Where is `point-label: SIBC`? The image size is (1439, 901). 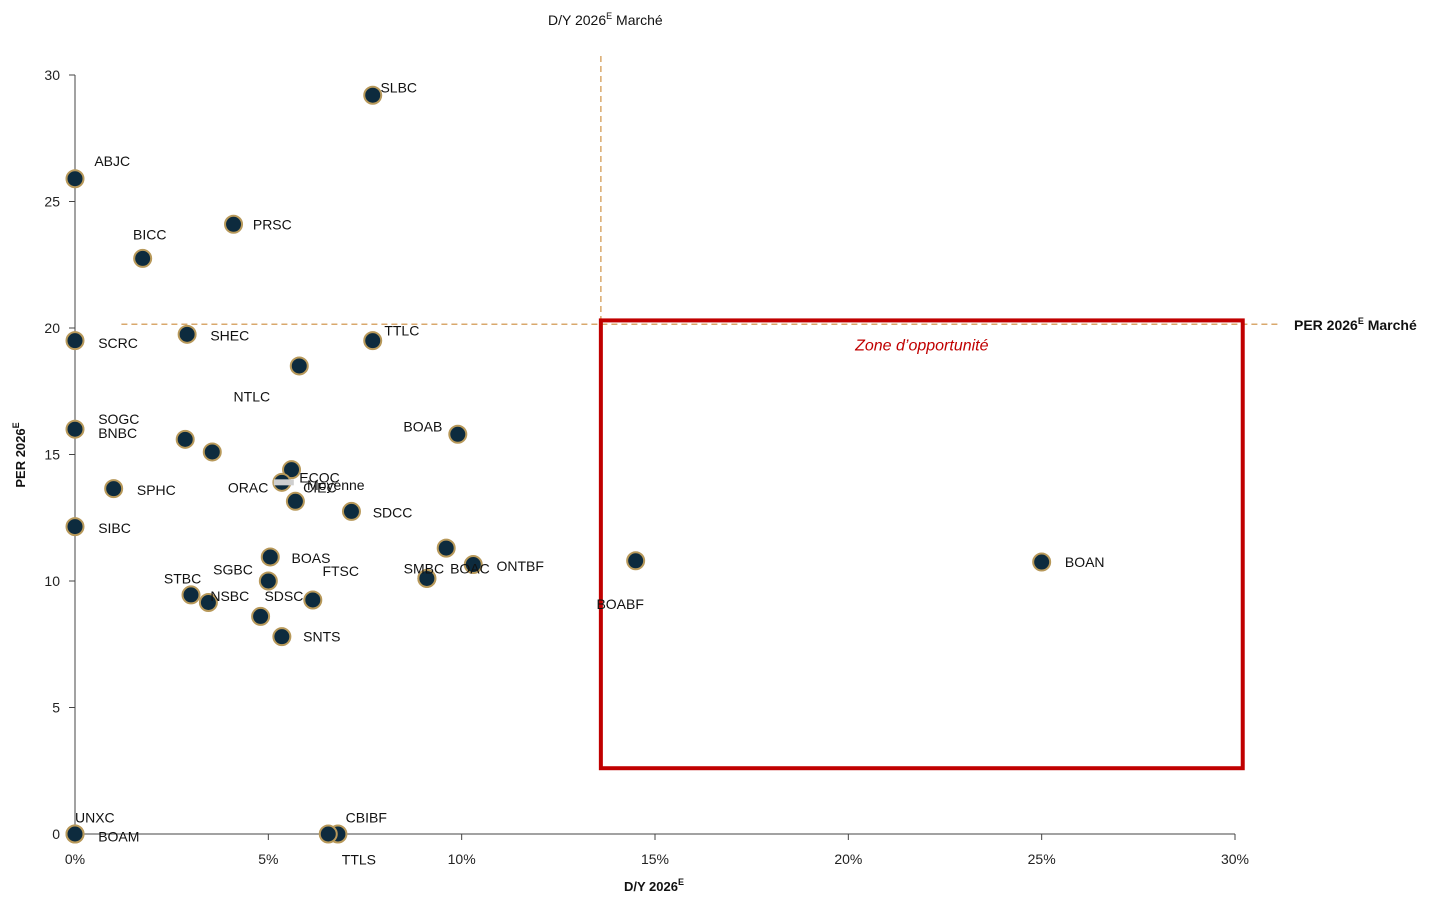 point-label: SIBC is located at coordinates (114, 528).